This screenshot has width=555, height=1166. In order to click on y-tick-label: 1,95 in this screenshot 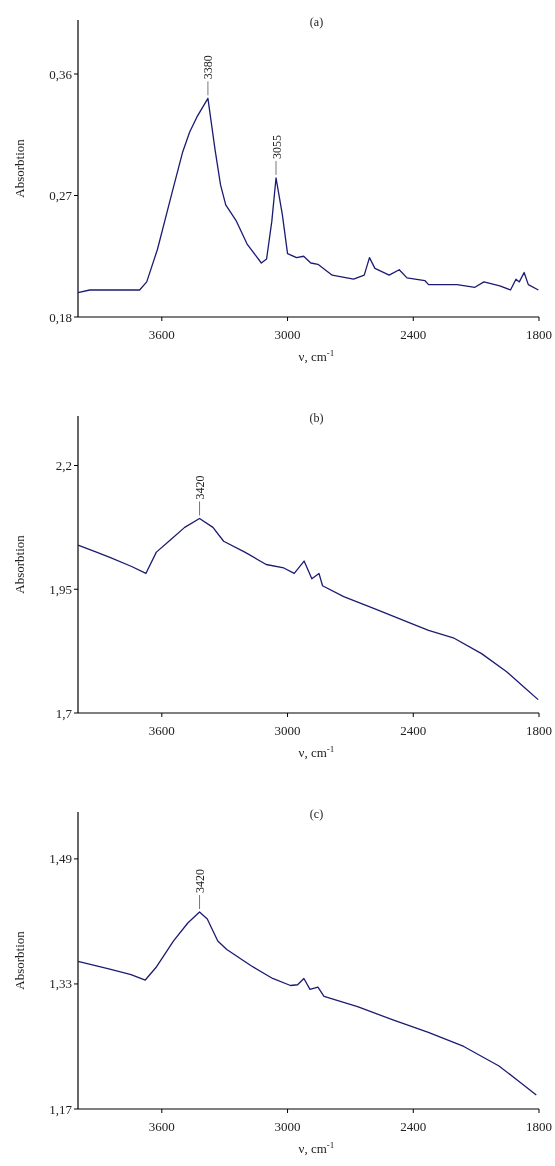, I will do `click(60, 589)`.